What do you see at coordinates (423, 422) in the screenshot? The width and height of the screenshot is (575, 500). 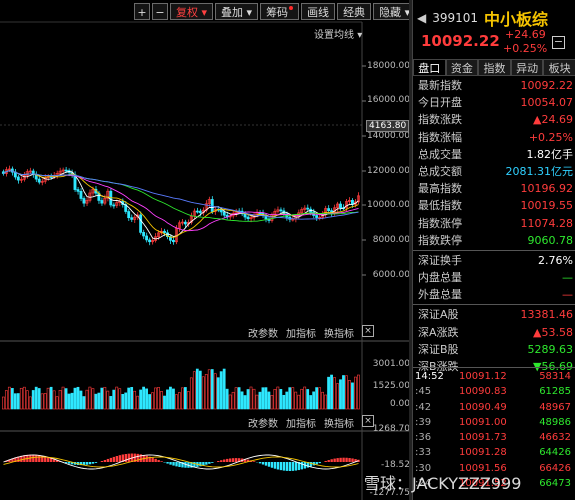 I see `tick-time: :39` at bounding box center [423, 422].